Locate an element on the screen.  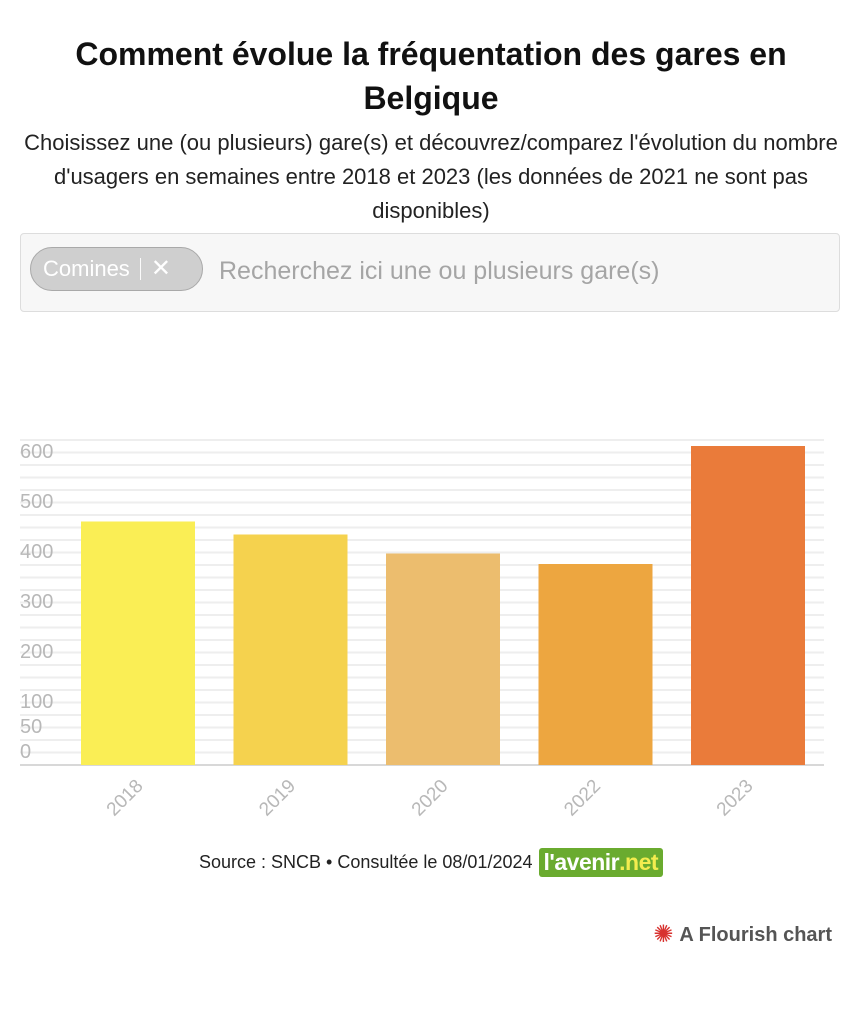
bar-2023 is located at coordinates (748, 605).